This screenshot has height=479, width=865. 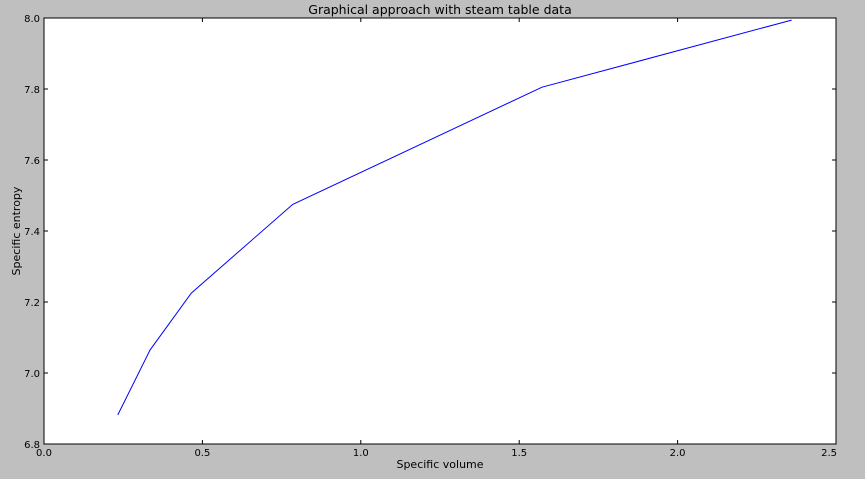 I want to click on x-tick-label: 1.0, so click(x=361, y=453).